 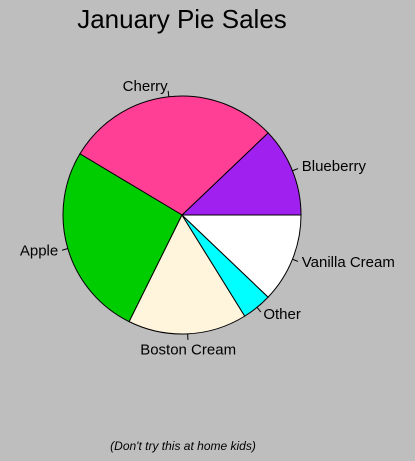 I want to click on pie-slice-apple, so click(x=122, y=238).